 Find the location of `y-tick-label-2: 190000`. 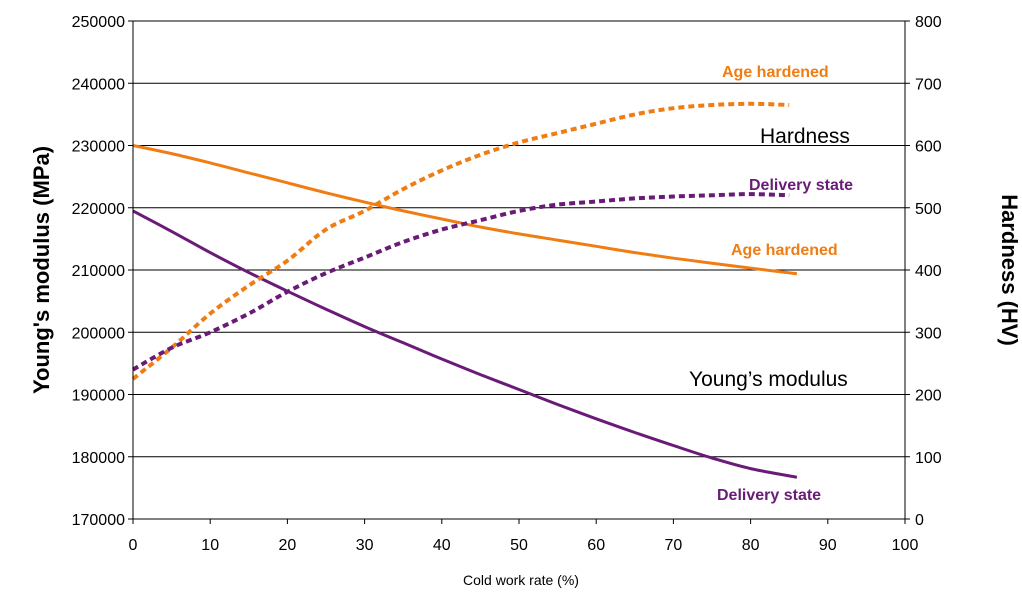

y-tick-label-2: 190000 is located at coordinates (98, 396).